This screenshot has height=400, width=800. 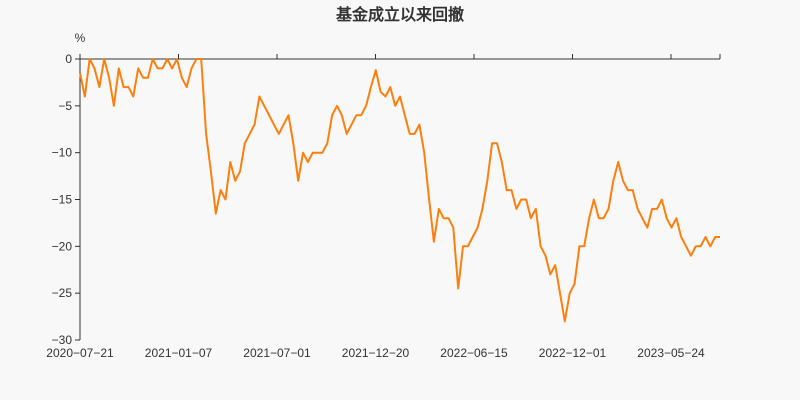 I want to click on y-tick-label: −25, so click(x=62, y=293).